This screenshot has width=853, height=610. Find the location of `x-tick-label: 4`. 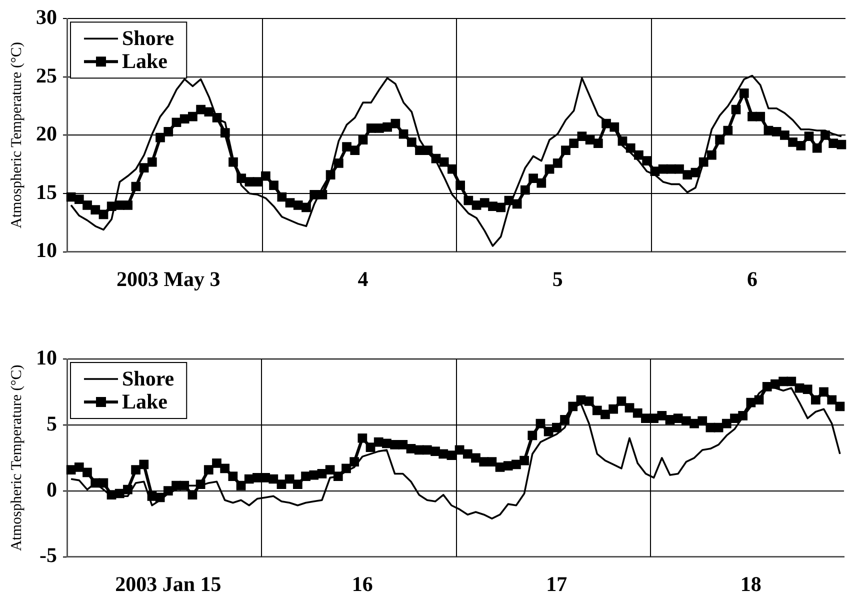

x-tick-label: 4 is located at coordinates (363, 278).